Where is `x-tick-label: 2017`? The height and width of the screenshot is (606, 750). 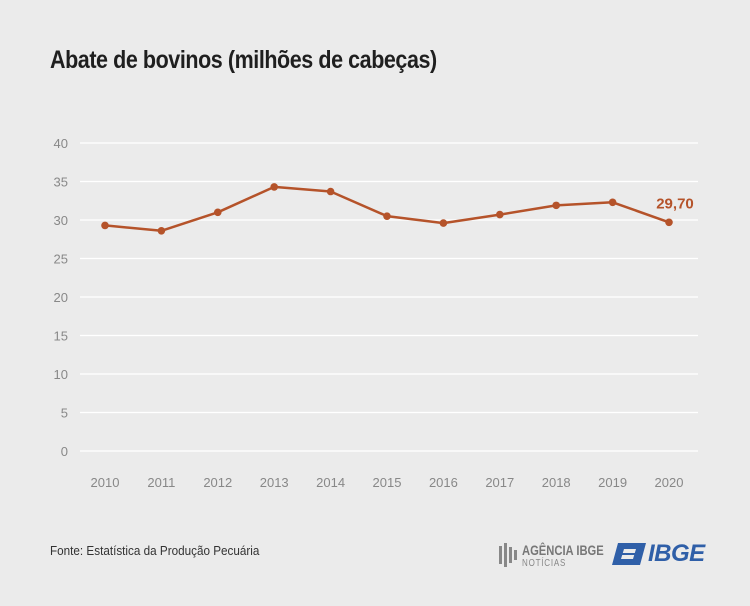 x-tick-label: 2017 is located at coordinates (499, 482).